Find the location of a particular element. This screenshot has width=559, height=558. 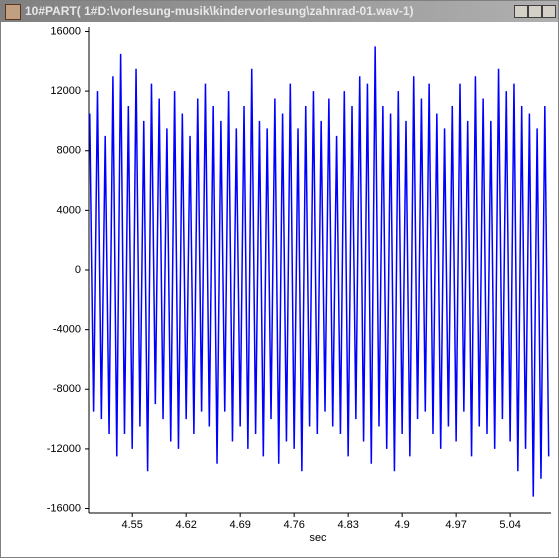

maximize-button is located at coordinates (535, 11).